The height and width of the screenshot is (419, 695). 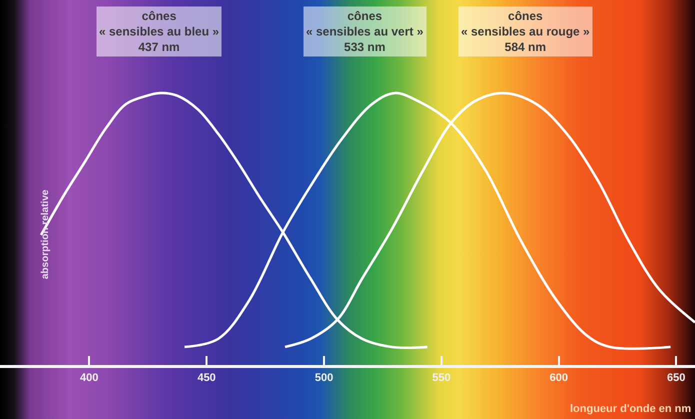 What do you see at coordinates (89, 378) in the screenshot?
I see `x-tick-label: 400` at bounding box center [89, 378].